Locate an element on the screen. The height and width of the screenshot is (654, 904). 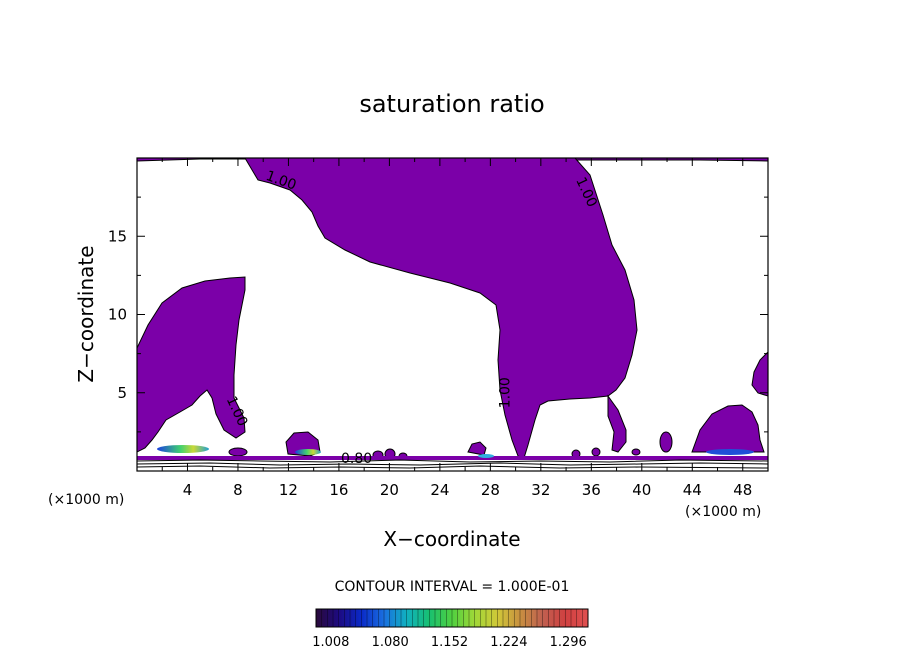
hotspot-28km is located at coordinates (486, 456).